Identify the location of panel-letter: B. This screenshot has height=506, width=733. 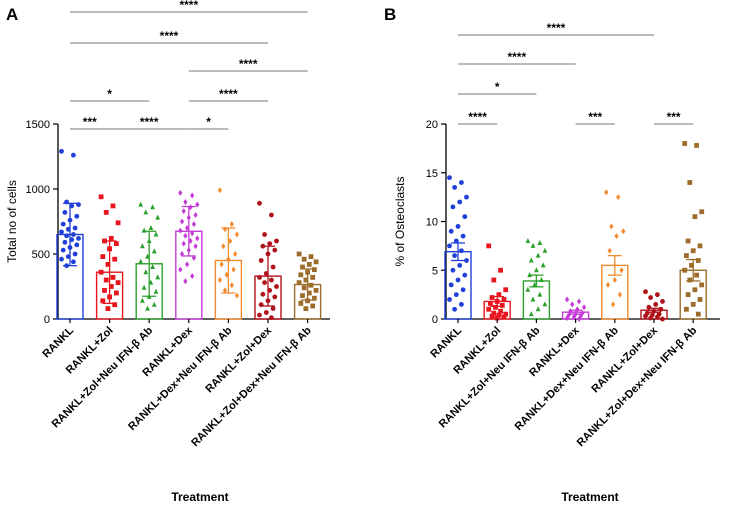
(390, 14).